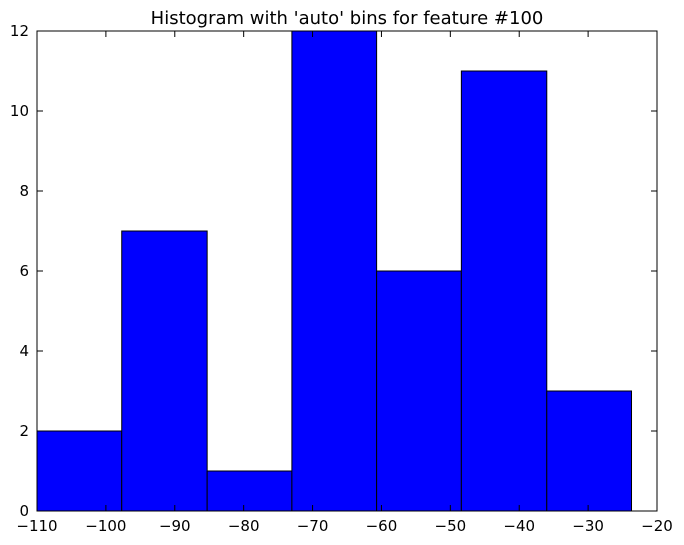  I want to click on y-tick-label: 2, so click(24, 431).